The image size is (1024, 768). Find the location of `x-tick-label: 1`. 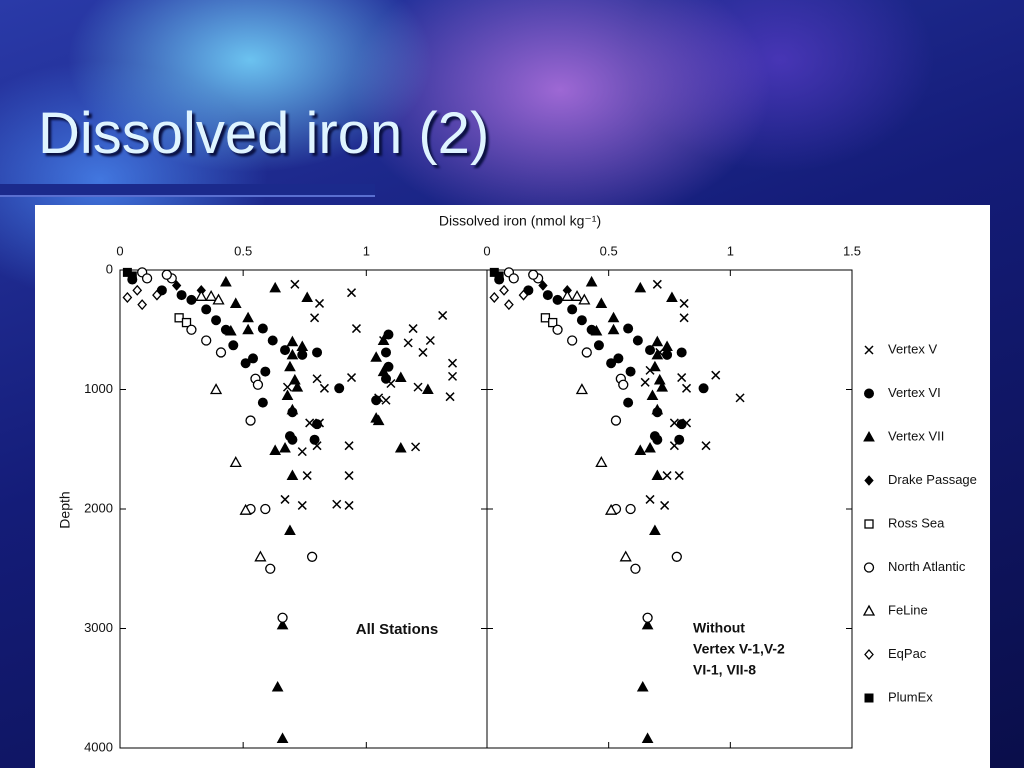

x-tick-label: 1 is located at coordinates (730, 250).